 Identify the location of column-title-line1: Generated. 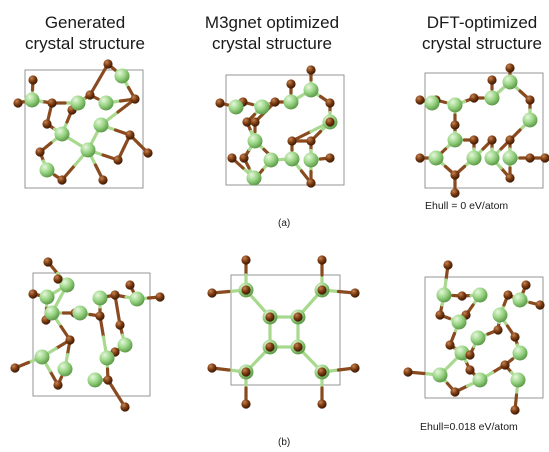
(85, 22).